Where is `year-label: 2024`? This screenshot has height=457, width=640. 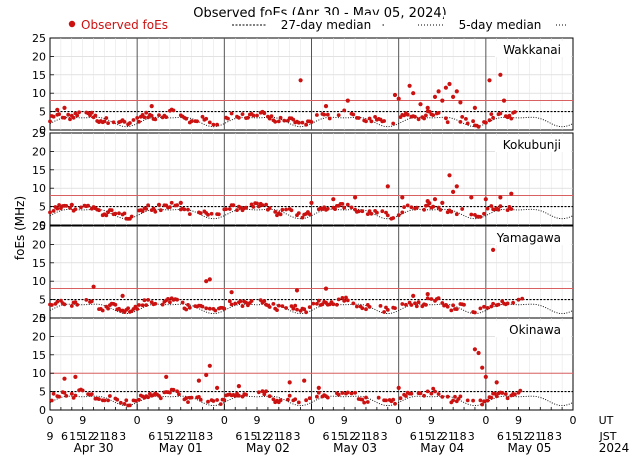
year-label: 2024 is located at coordinates (614, 448).